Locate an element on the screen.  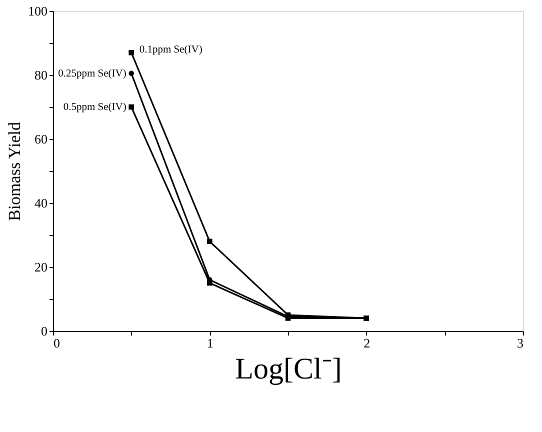
x-tick-label: 1 is located at coordinates (210, 343).